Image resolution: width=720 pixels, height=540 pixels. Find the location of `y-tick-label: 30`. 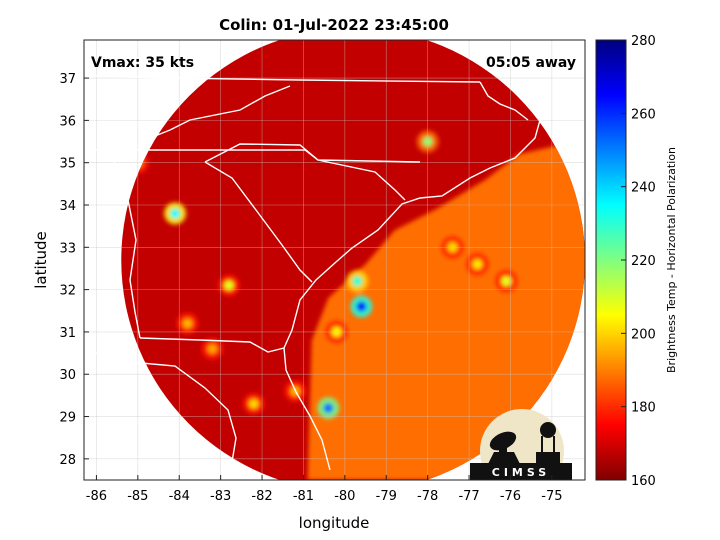

y-tick-label: 30 is located at coordinates (67, 375).